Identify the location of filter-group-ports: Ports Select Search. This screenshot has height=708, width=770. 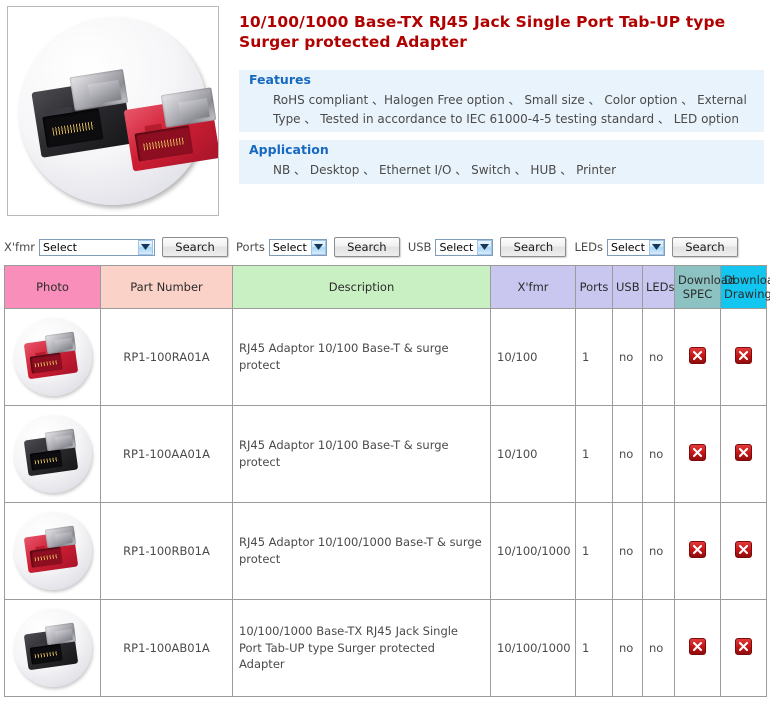
(318, 247).